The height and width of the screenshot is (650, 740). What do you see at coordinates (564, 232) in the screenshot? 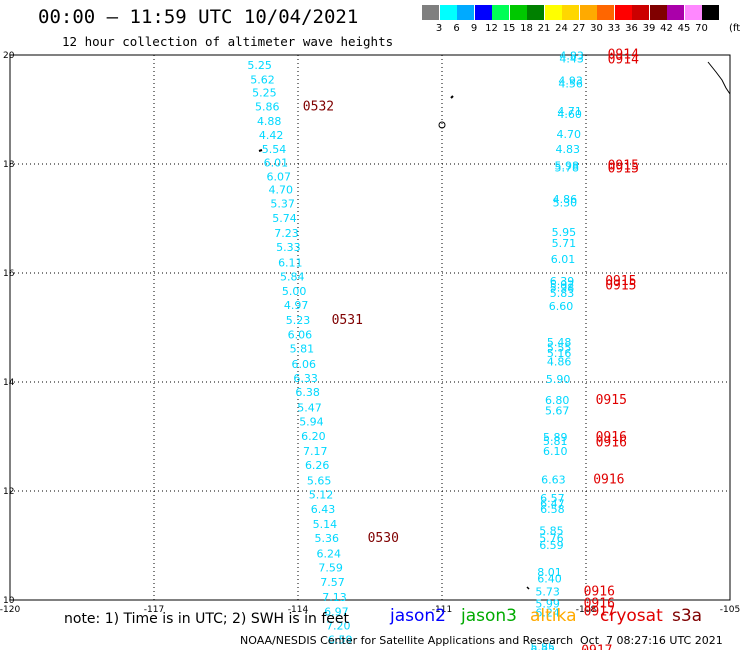
I see `wave-height-value: 5.95` at bounding box center [564, 232].